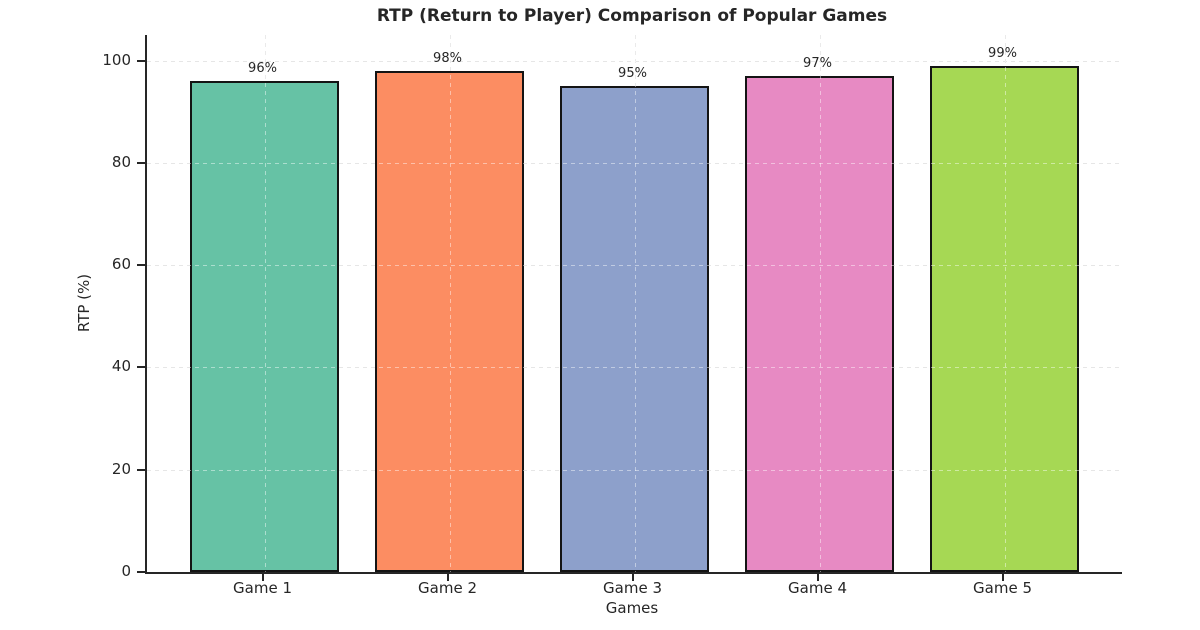 Image resolution: width=1200 pixels, height=630 pixels. Describe the element at coordinates (121, 264) in the screenshot. I see `y-tick-label: 60` at that location.